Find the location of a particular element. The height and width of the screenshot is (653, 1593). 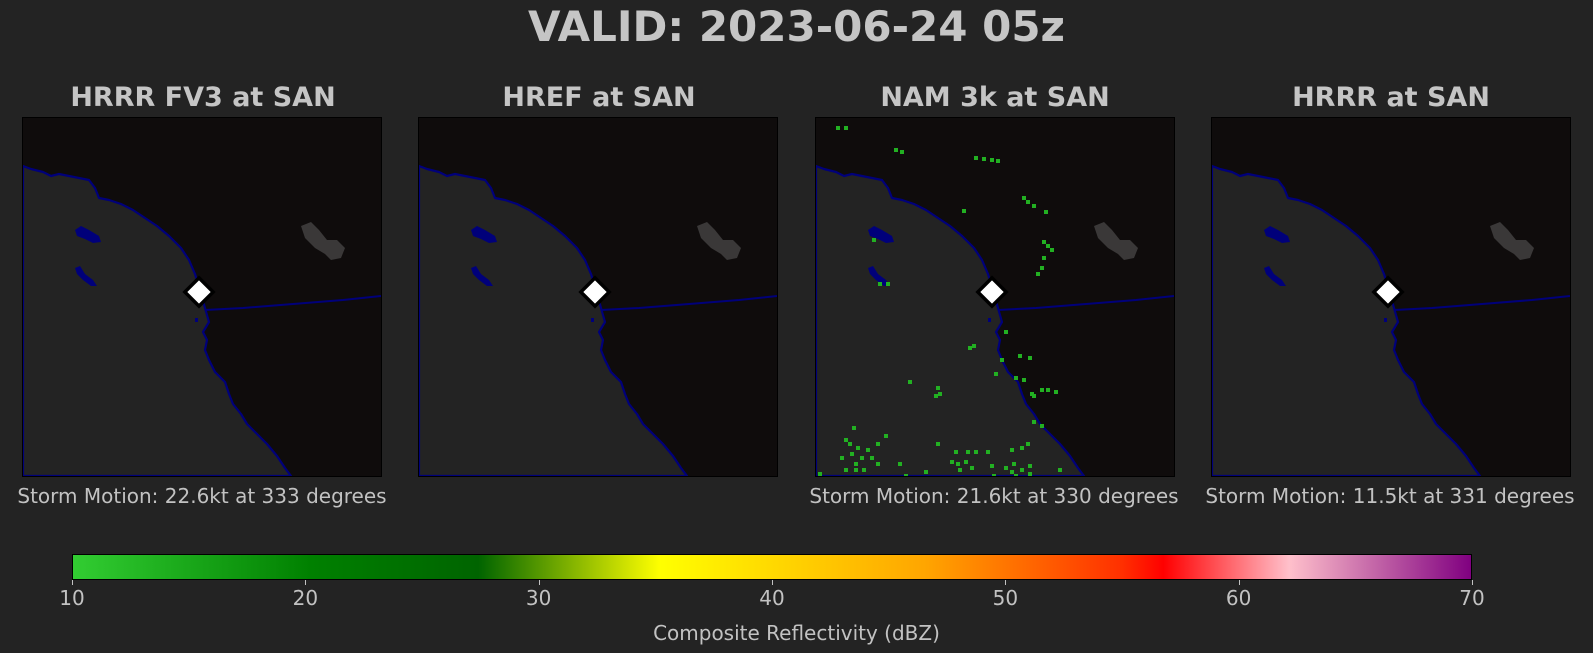

map-hrrr-fv3 is located at coordinates (202, 297).